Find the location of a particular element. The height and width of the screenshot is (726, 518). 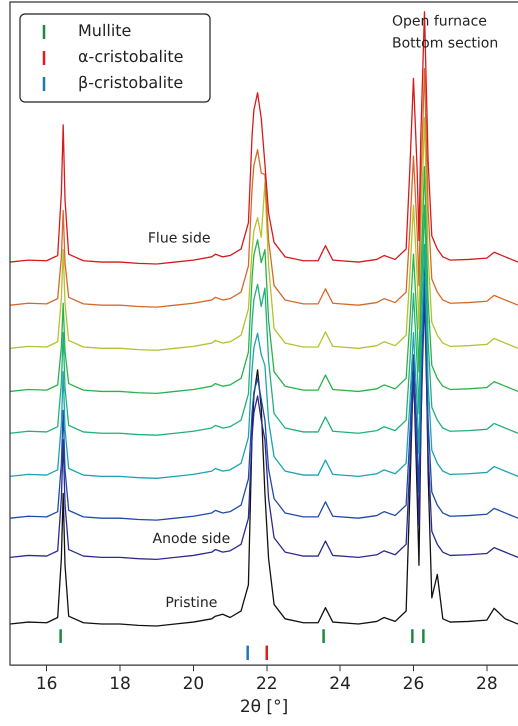

x-tick-label: 18 is located at coordinates (120, 684).